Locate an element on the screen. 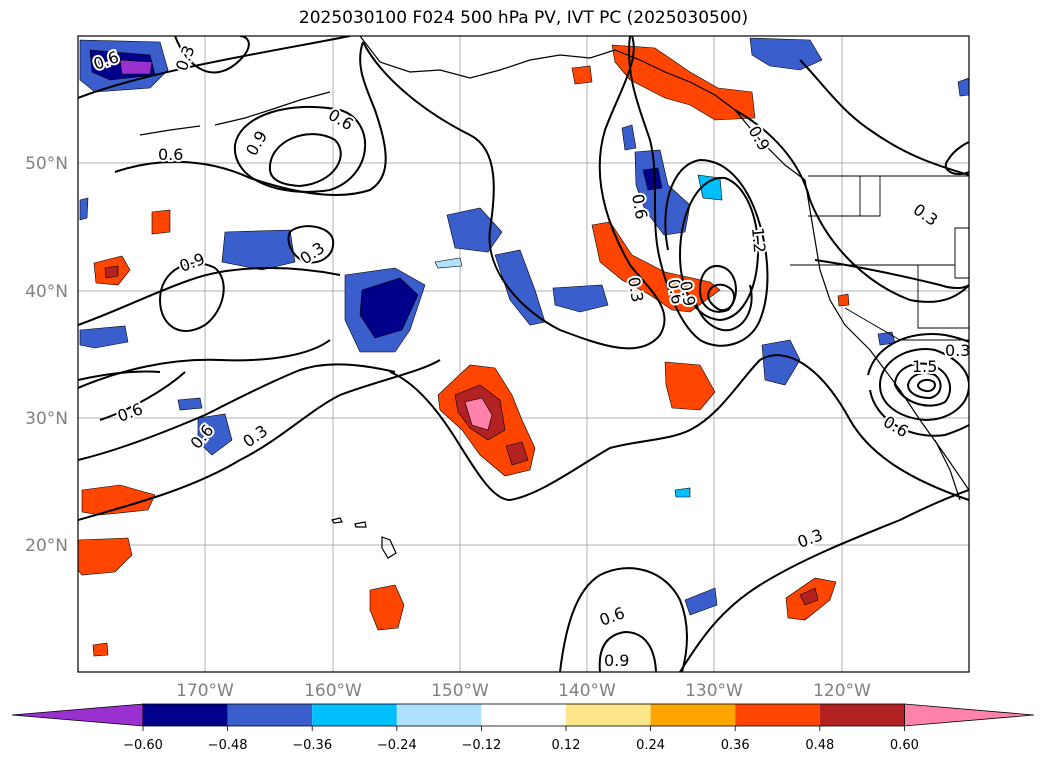 The width and height of the screenshot is (1047, 765). colorbar-tick-label: −0.48 is located at coordinates (228, 745).